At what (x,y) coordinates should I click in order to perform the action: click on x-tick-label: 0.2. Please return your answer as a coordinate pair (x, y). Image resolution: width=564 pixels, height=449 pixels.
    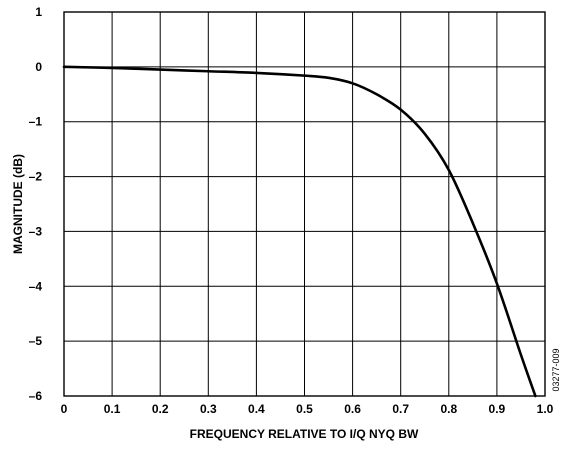
    Looking at the image, I should click on (160, 409).